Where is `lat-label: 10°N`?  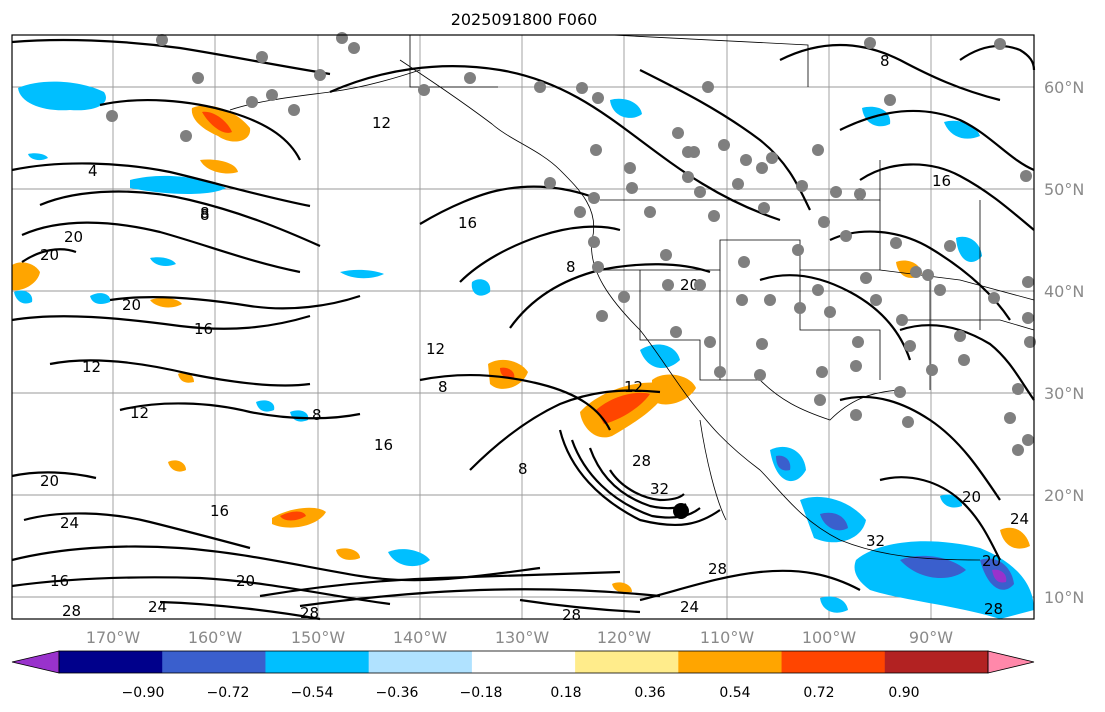 lat-label: 10°N is located at coordinates (1064, 597).